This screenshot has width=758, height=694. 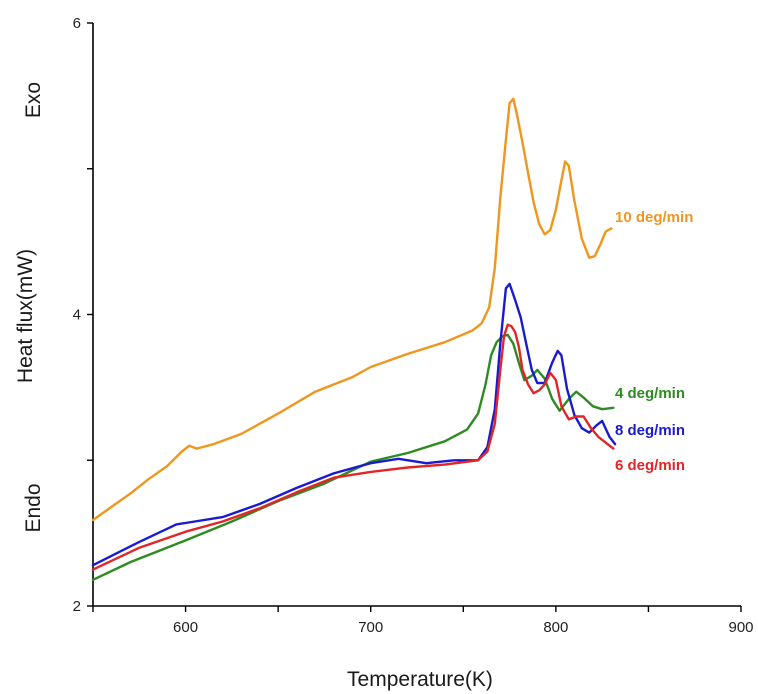 What do you see at coordinates (77, 315) in the screenshot?
I see `y-tick-label: 4` at bounding box center [77, 315].